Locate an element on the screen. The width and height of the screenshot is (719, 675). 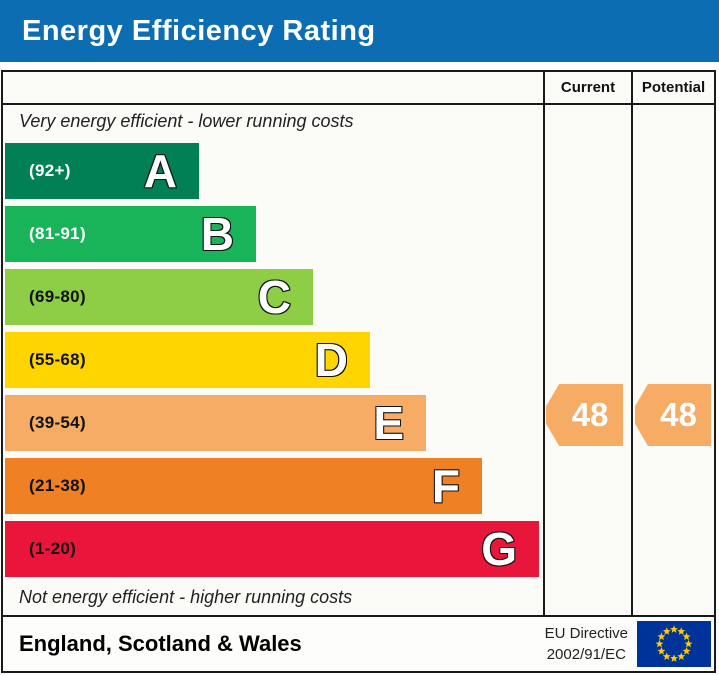
rating-band-g: (1-20) G is located at coordinates (272, 549).